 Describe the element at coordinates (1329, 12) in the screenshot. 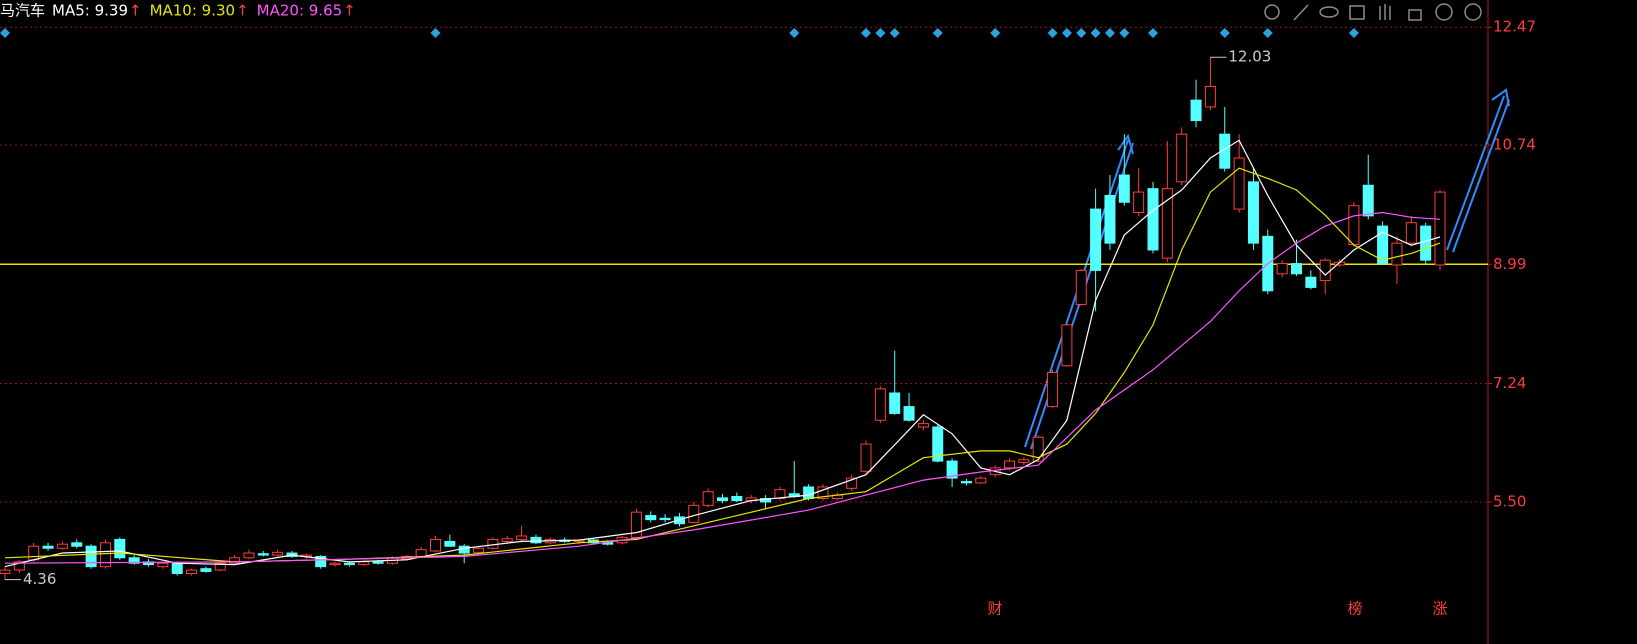

I see `eye-icon` at that location.